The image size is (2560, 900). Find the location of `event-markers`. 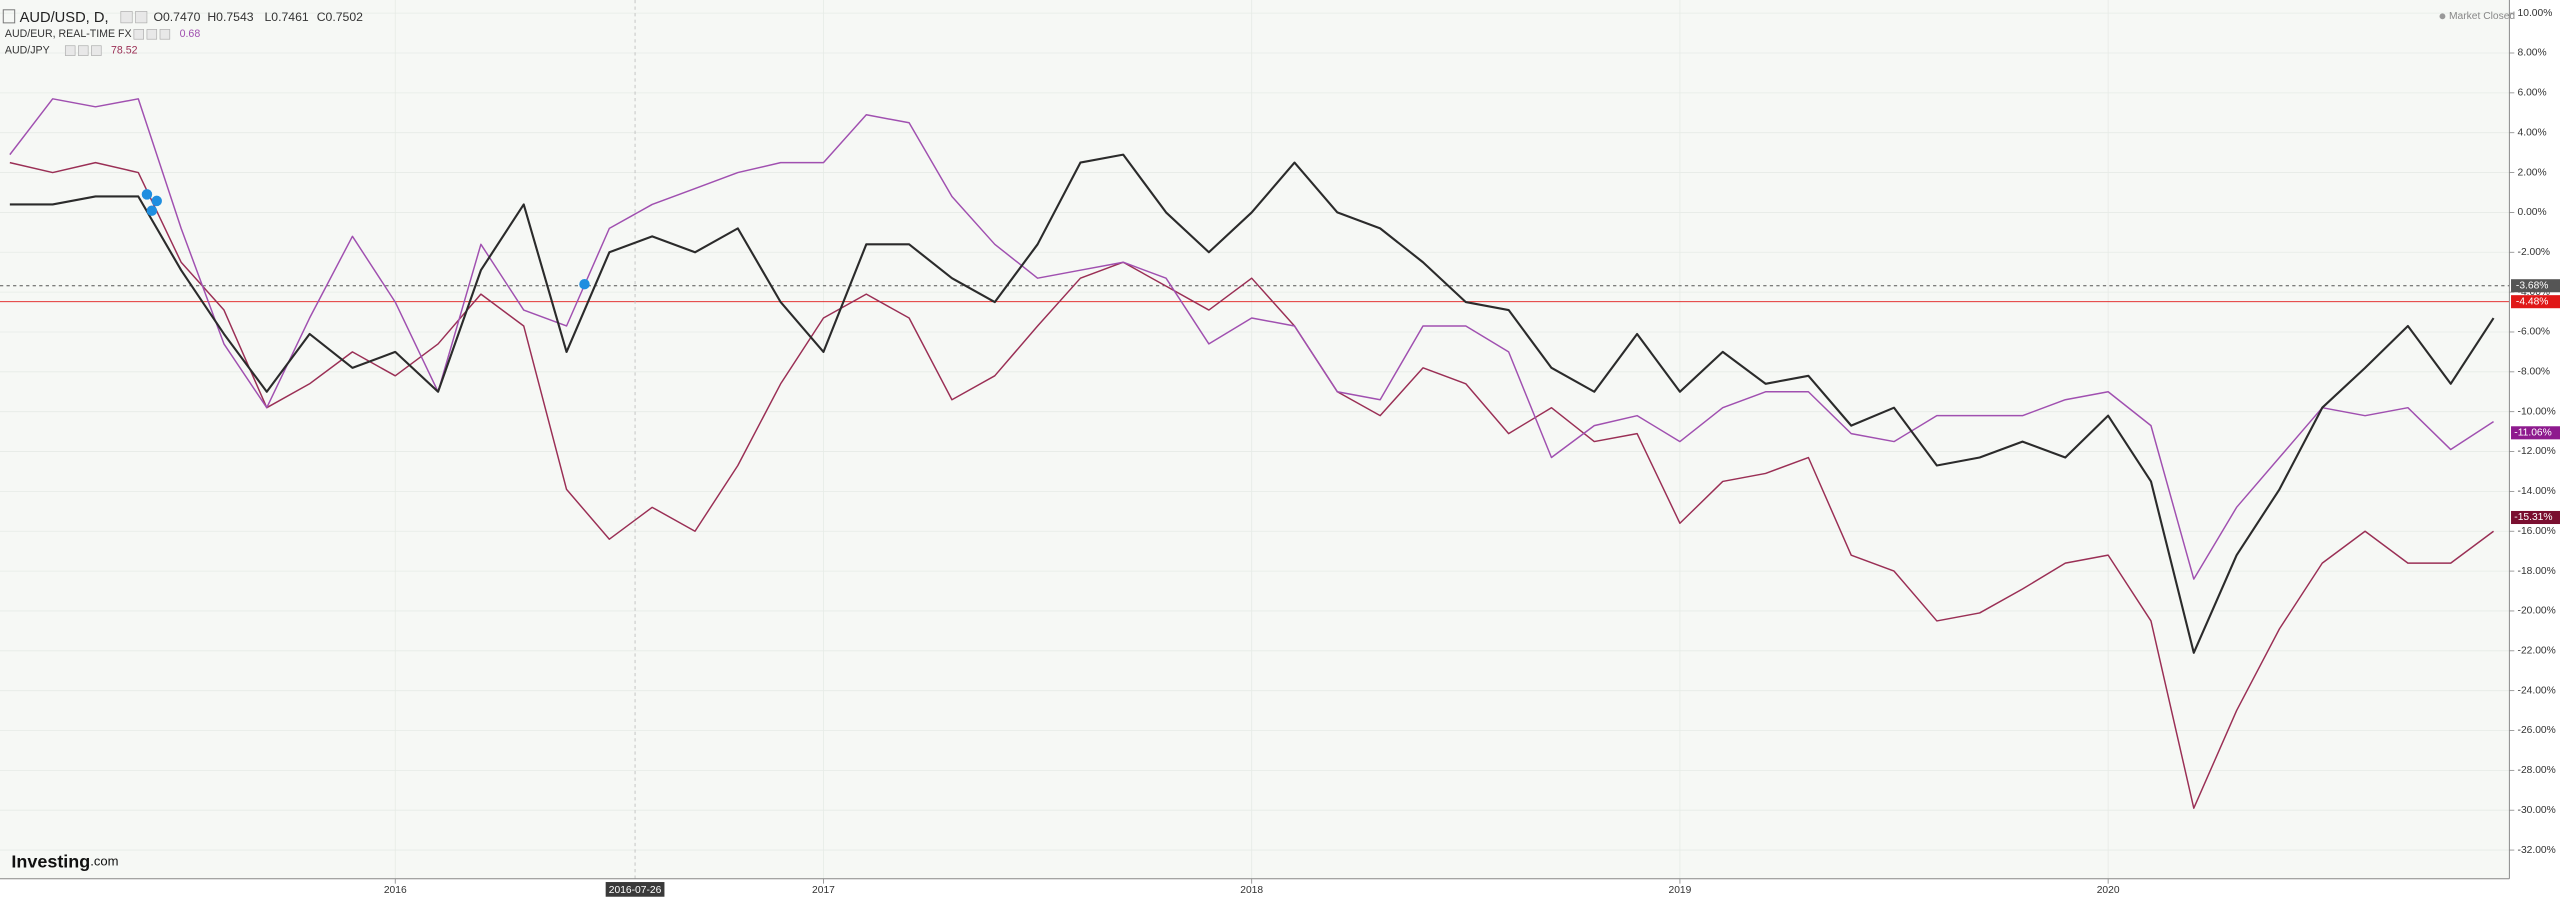

event-markers is located at coordinates (365, 239).